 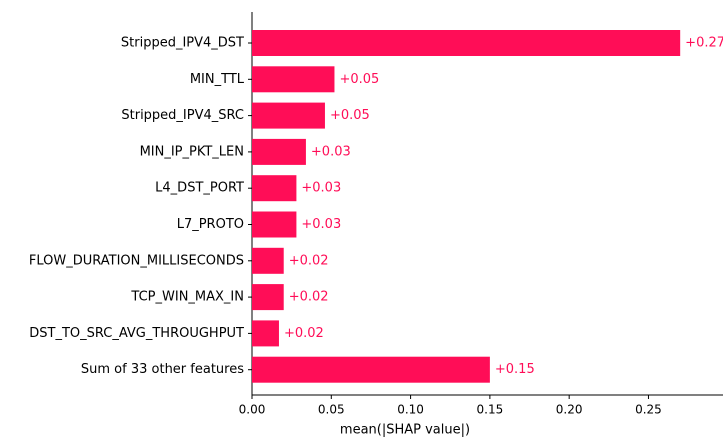 What do you see at coordinates (162, 369) in the screenshot?
I see `y-tick-label: Sum of 33 other features` at bounding box center [162, 369].